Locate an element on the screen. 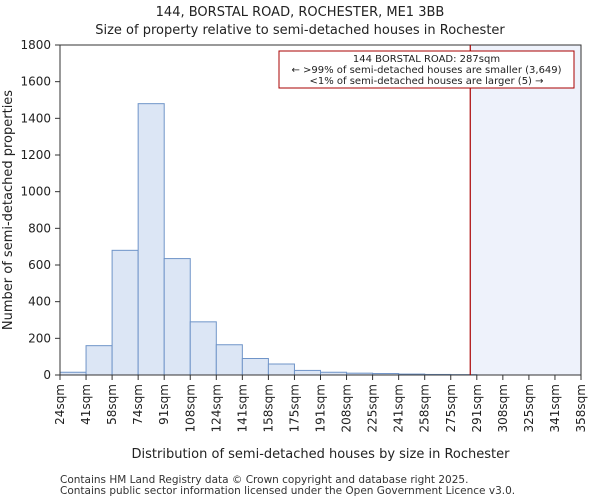 Image resolution: width=600 pixels, height=500 pixels. bar-158sqm is located at coordinates (281, 369).